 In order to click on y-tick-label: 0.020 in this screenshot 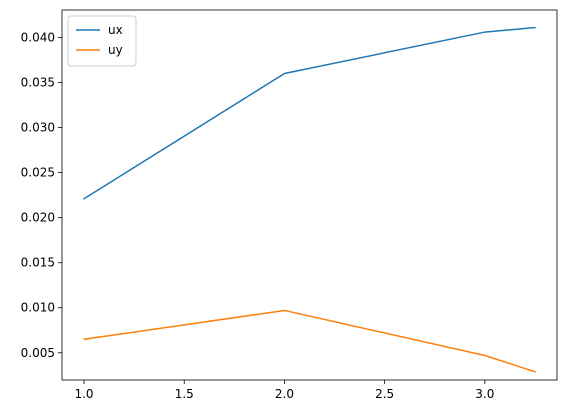, I will do `click(38, 218)`.